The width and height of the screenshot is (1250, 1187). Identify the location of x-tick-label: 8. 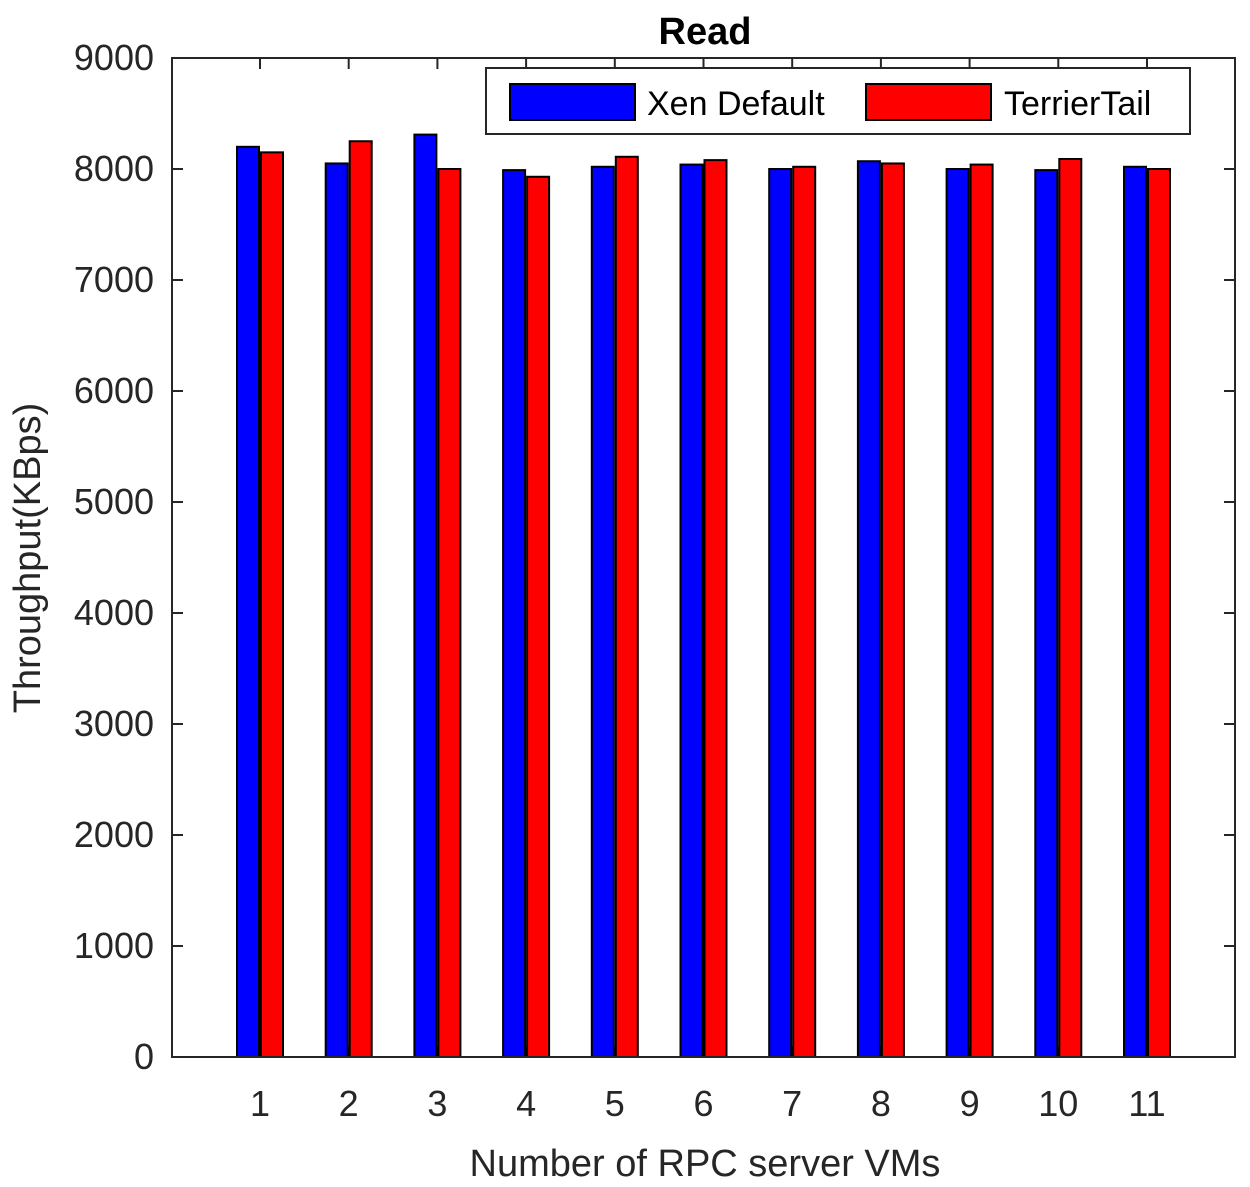
(881, 1103).